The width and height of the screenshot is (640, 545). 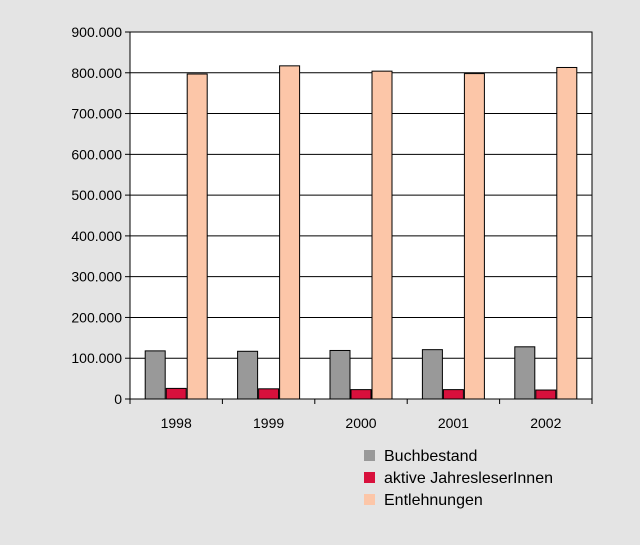 What do you see at coordinates (546, 394) in the screenshot?
I see `bar-aktive-jahresleserinnen-2002` at bounding box center [546, 394].